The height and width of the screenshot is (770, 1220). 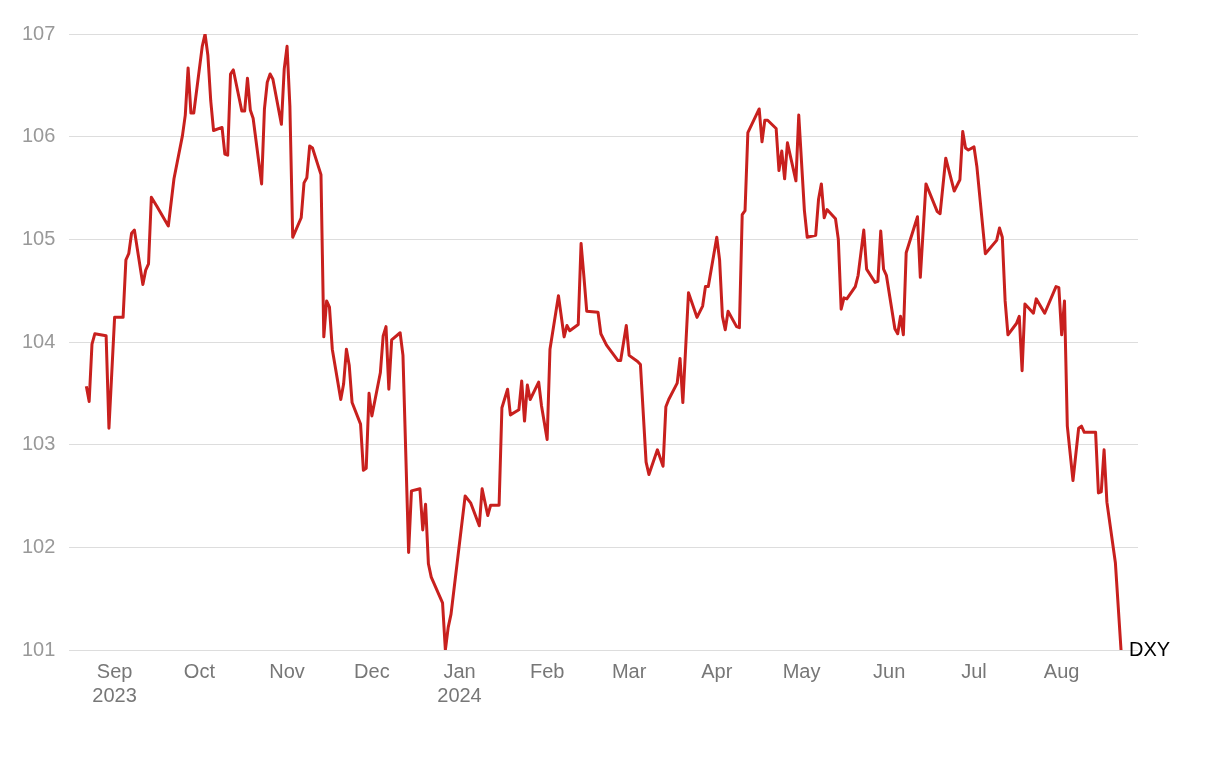 I want to click on x-tick-label: Mar, so click(x=629, y=670).